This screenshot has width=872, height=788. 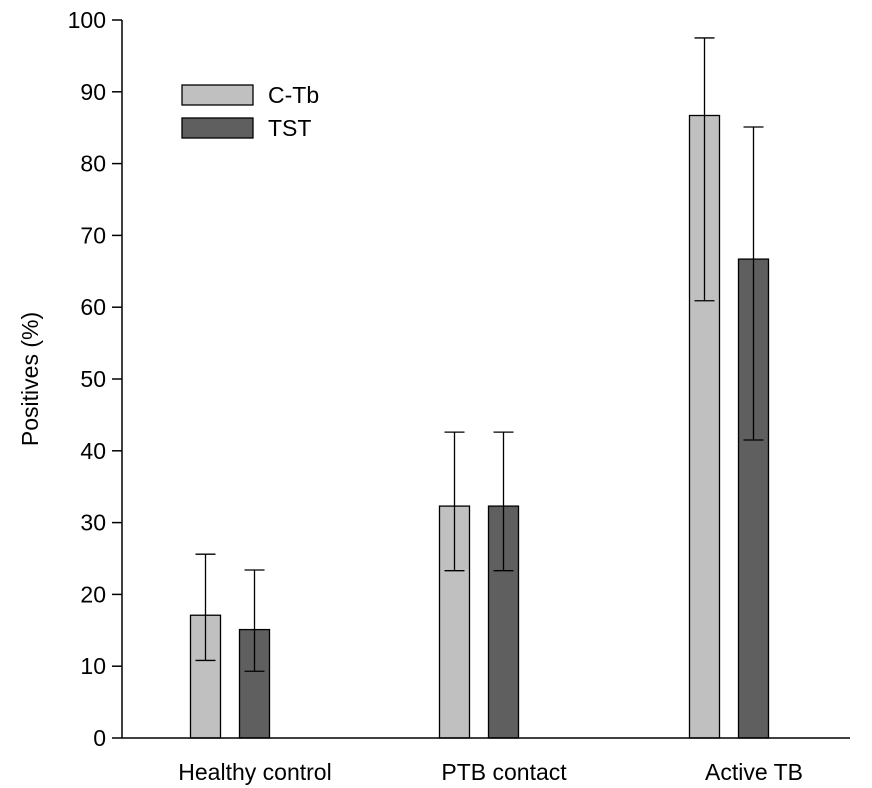 I want to click on y-tick-label: 90, so click(x=93, y=92).